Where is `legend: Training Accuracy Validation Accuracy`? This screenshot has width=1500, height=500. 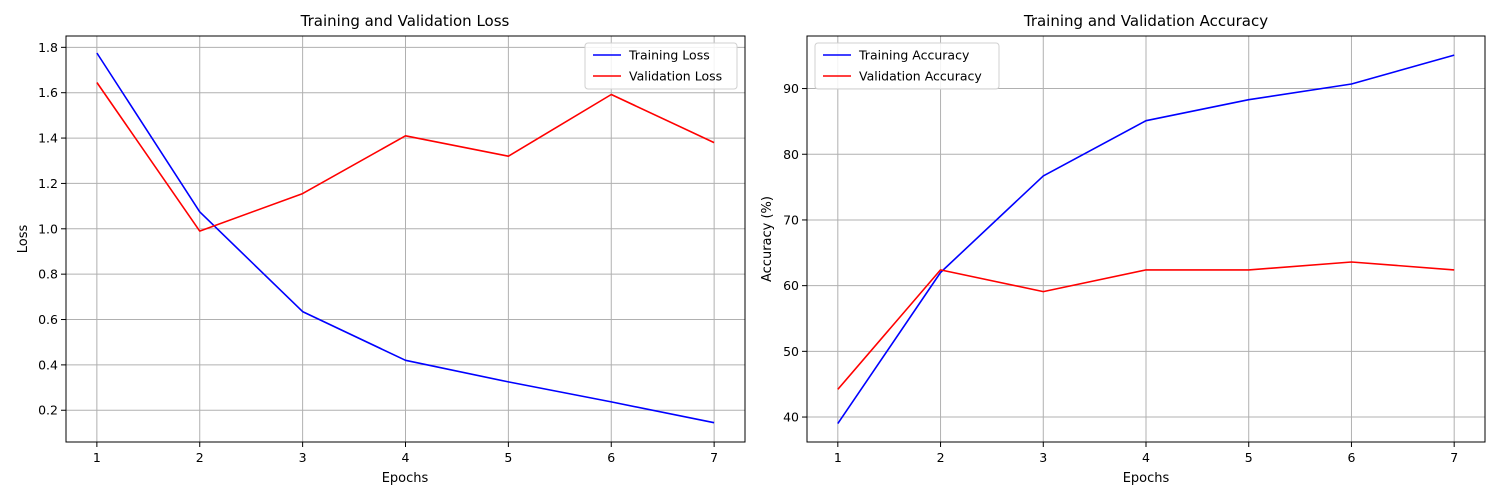 legend: Training Accuracy Validation Accuracy is located at coordinates (907, 66).